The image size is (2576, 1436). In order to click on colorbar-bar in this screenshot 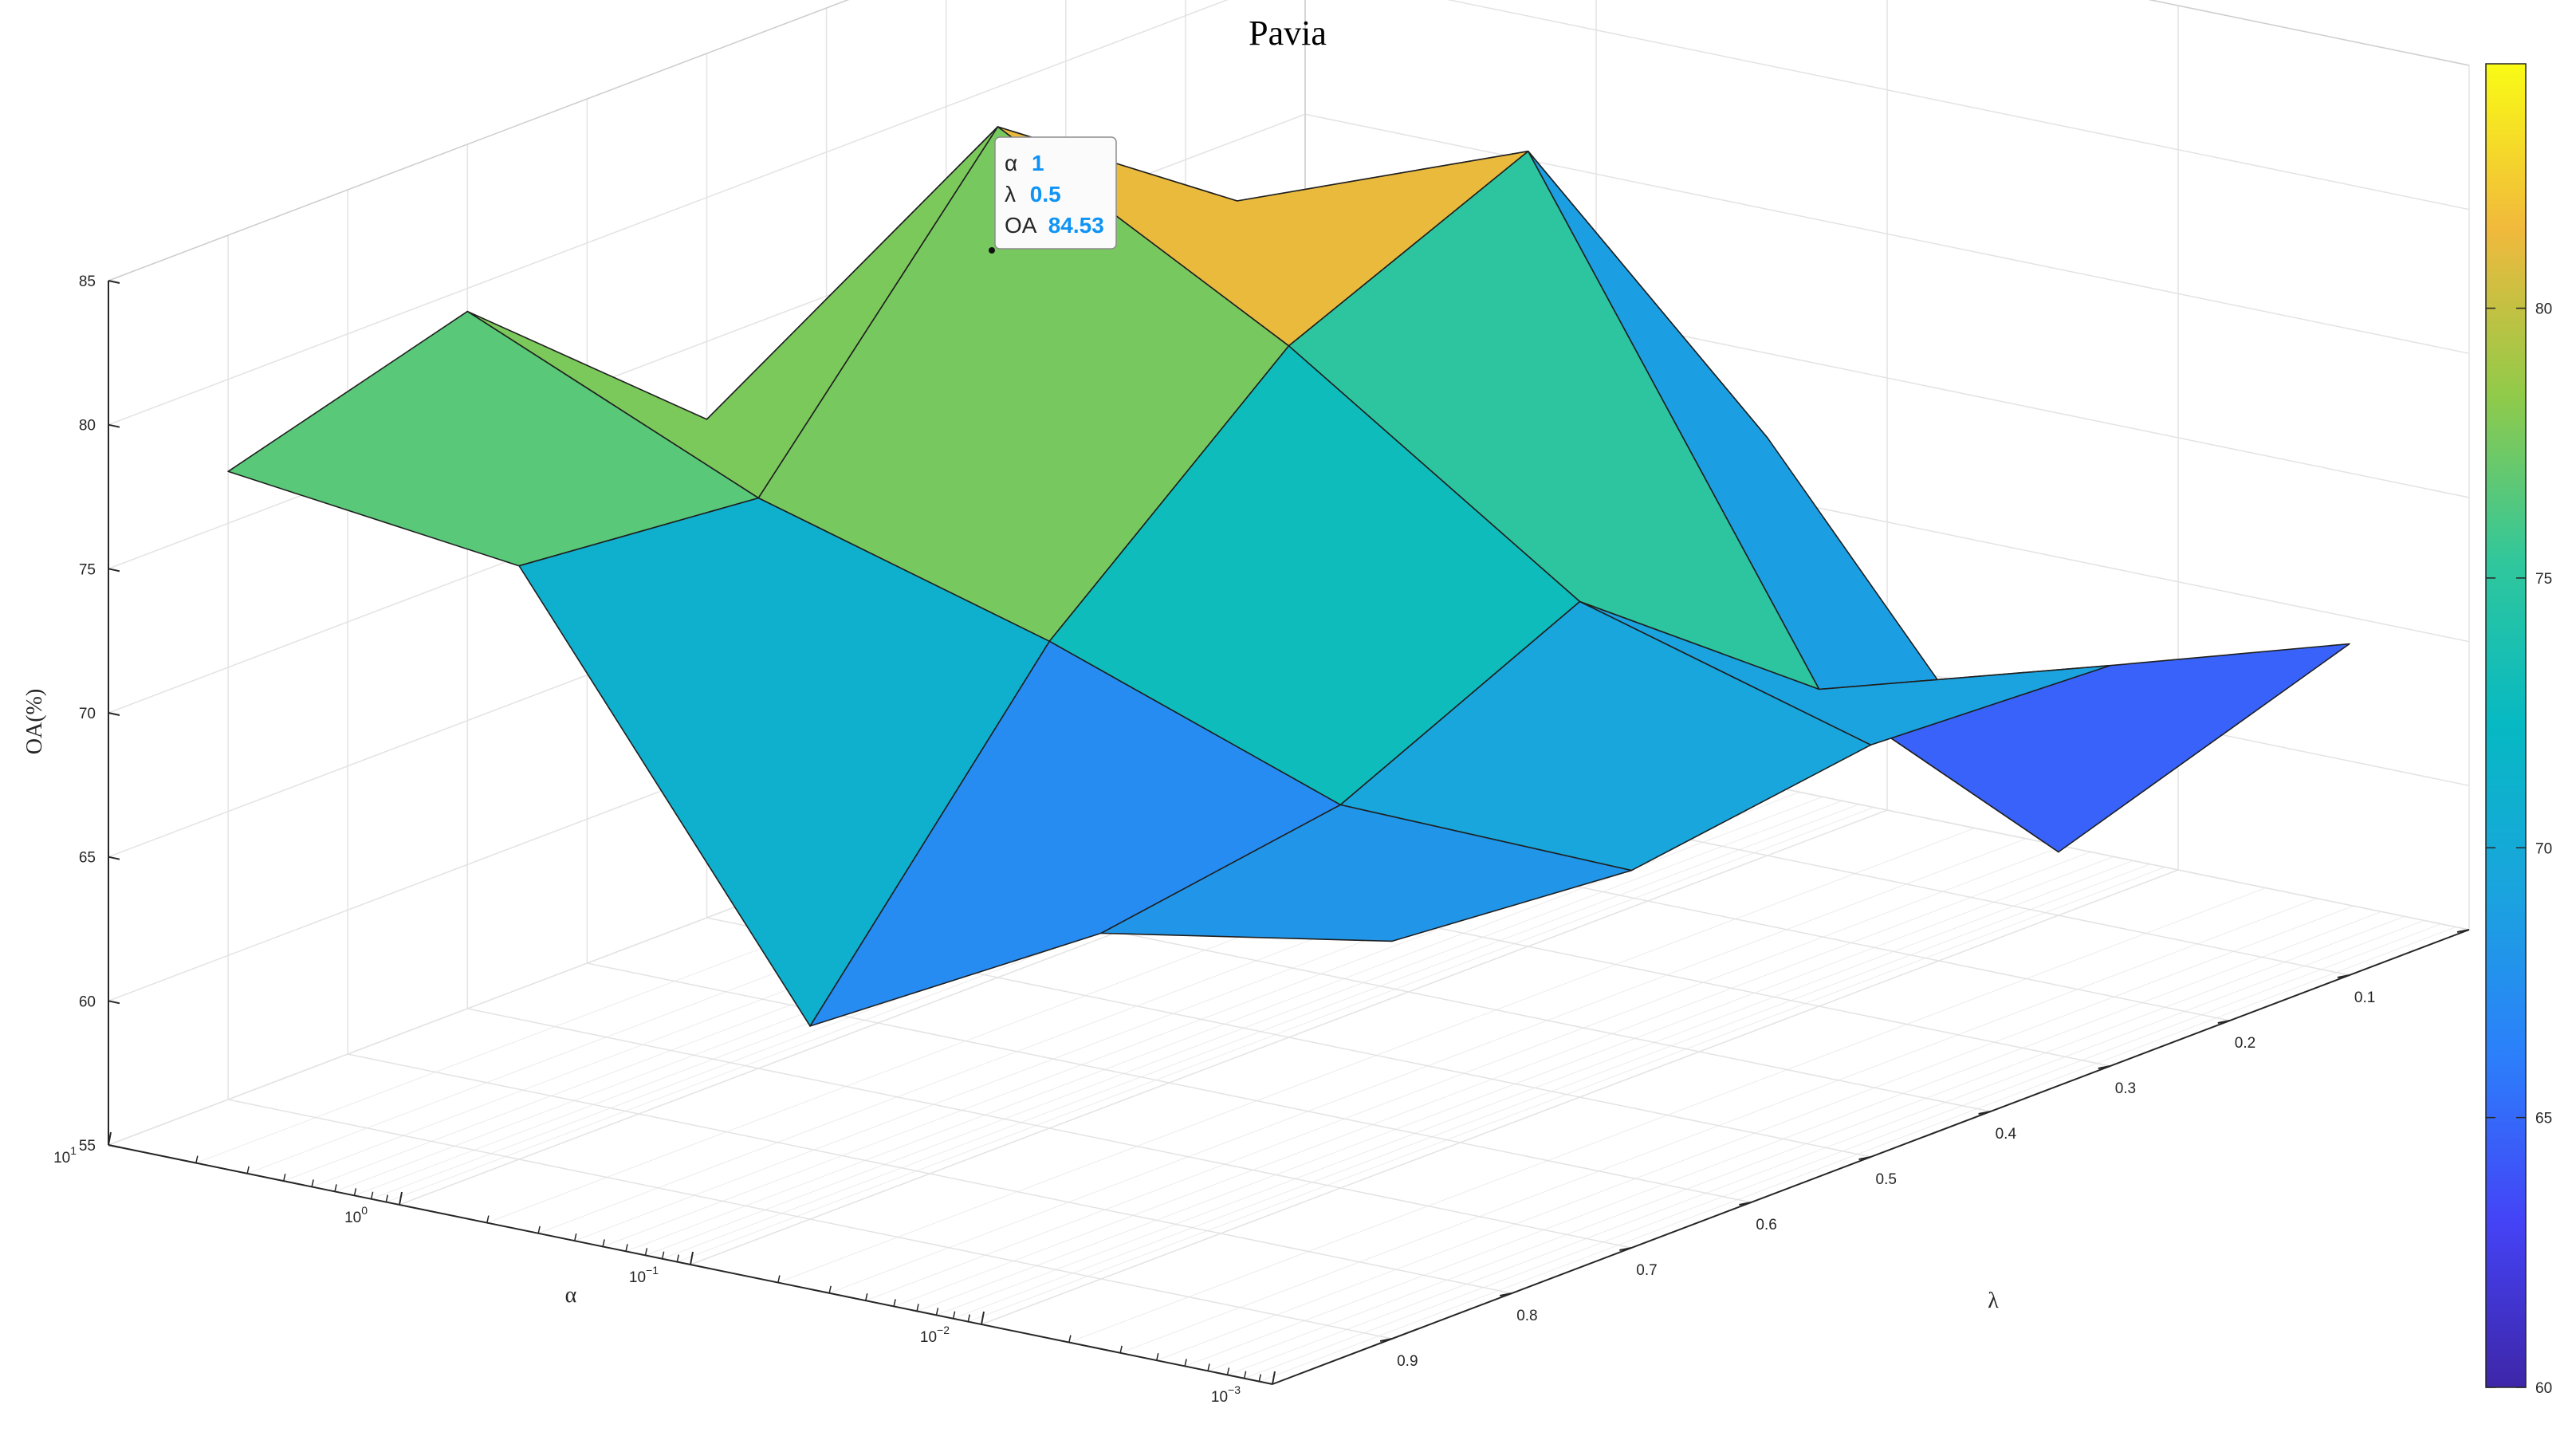, I will do `click(2506, 725)`.